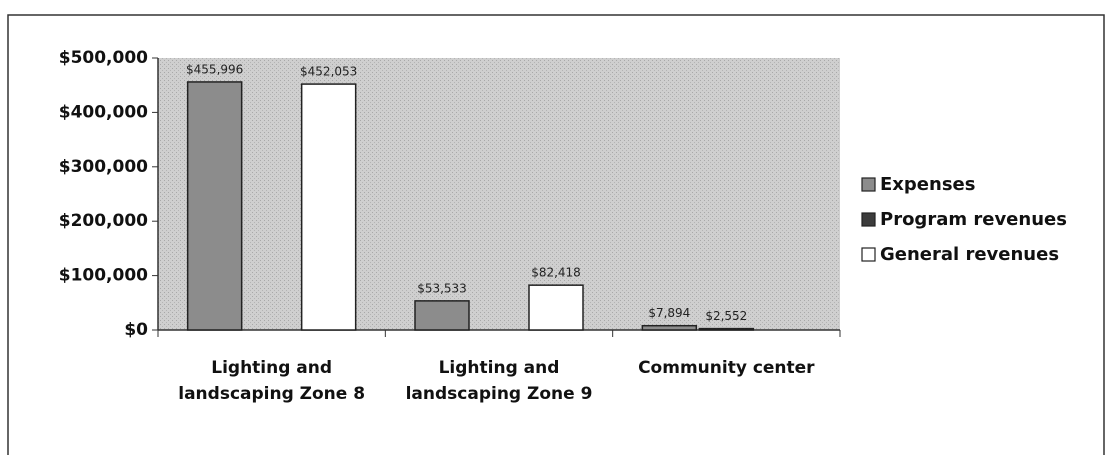 This screenshot has height=455, width=1112. What do you see at coordinates (726, 316) in the screenshot?
I see `data-label: $2,552` at bounding box center [726, 316].